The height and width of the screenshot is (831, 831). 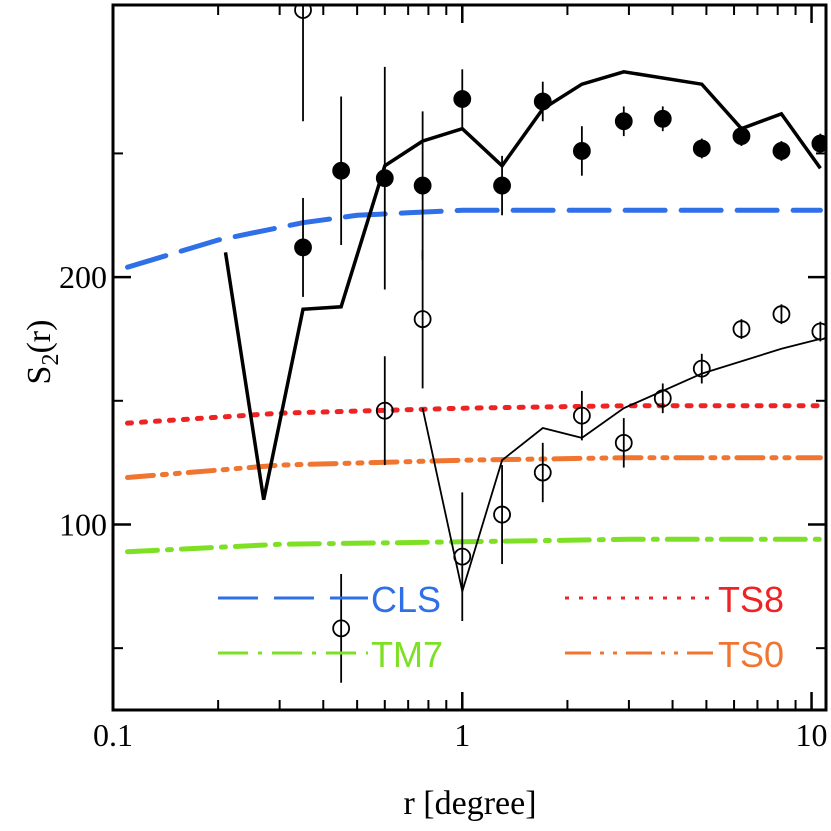 I want to click on legend-tm7-label: TM7, so click(x=407, y=654).